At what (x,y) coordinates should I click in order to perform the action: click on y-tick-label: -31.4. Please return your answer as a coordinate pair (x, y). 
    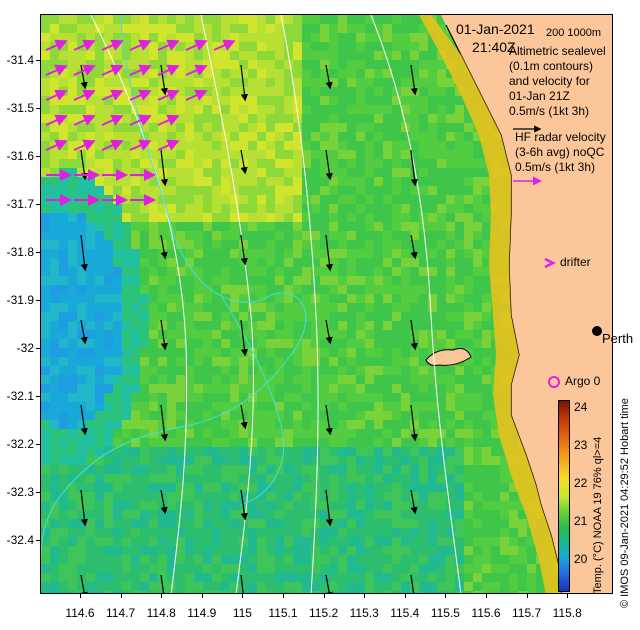
    Looking at the image, I should click on (20, 60).